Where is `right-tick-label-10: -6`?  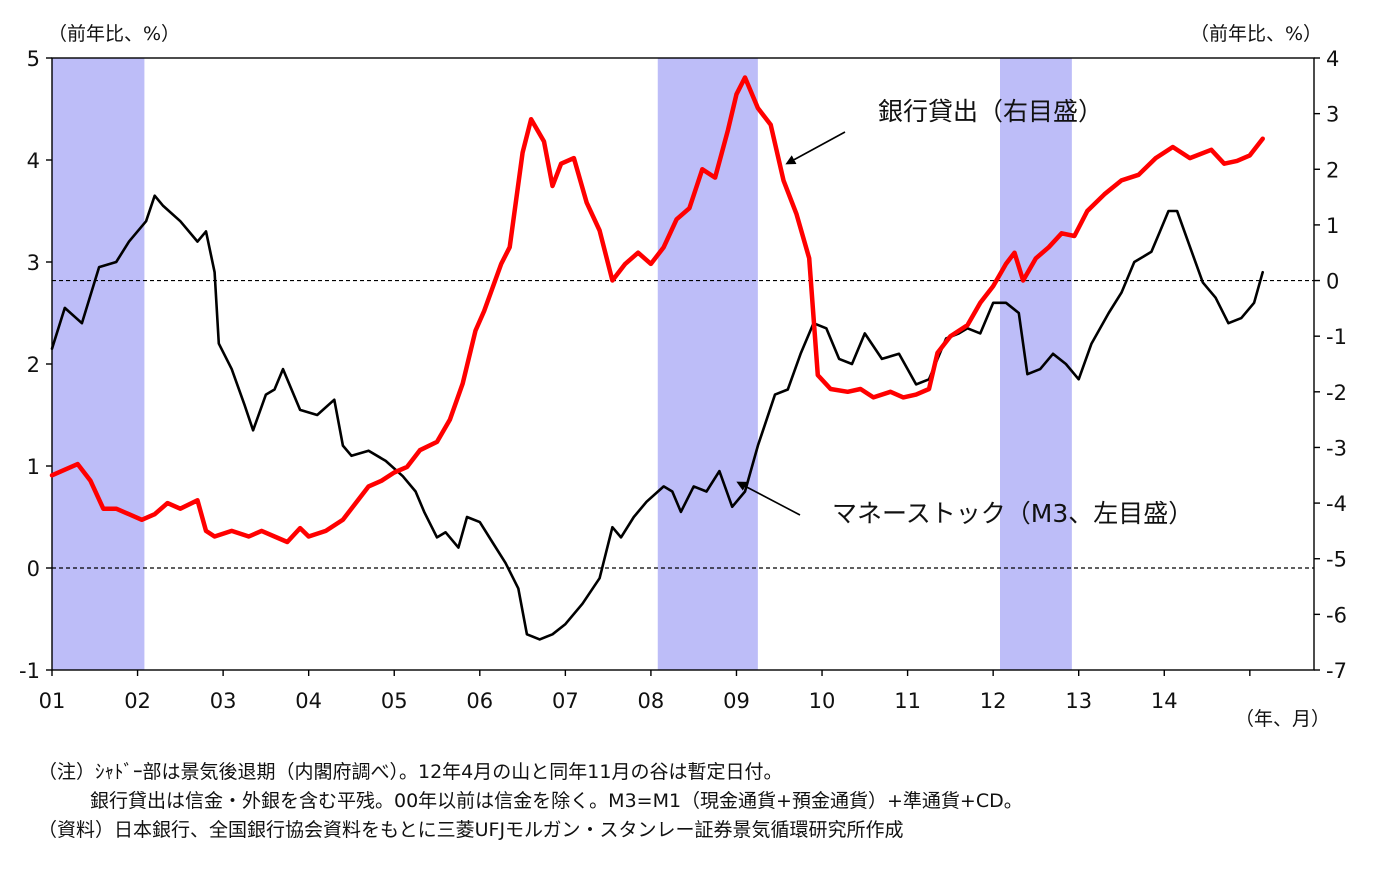 right-tick-label-10: -6 is located at coordinates (1336, 615).